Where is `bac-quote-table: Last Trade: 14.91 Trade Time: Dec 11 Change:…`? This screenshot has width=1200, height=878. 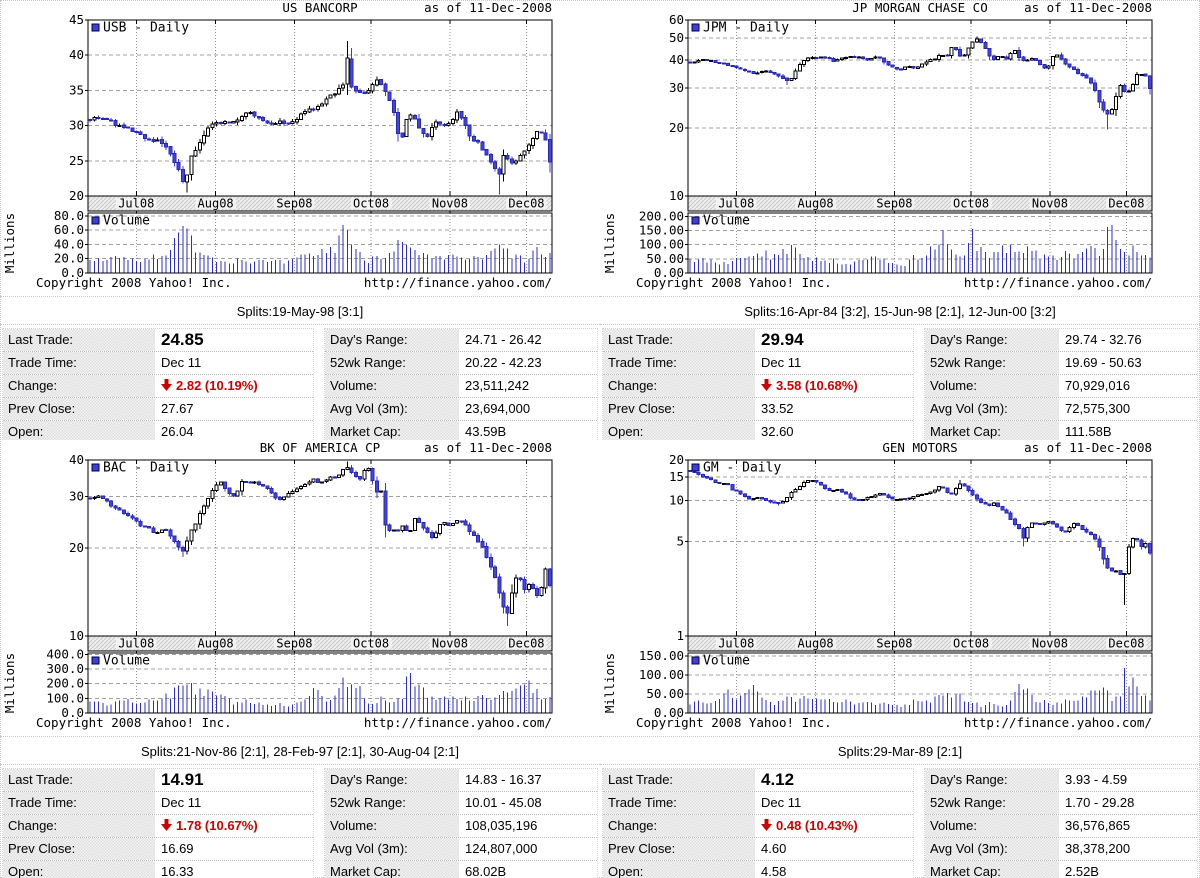
bac-quote-table: Last Trade: 14.91 Trade Time: Dec 11 Change:… is located at coordinates (300, 821).